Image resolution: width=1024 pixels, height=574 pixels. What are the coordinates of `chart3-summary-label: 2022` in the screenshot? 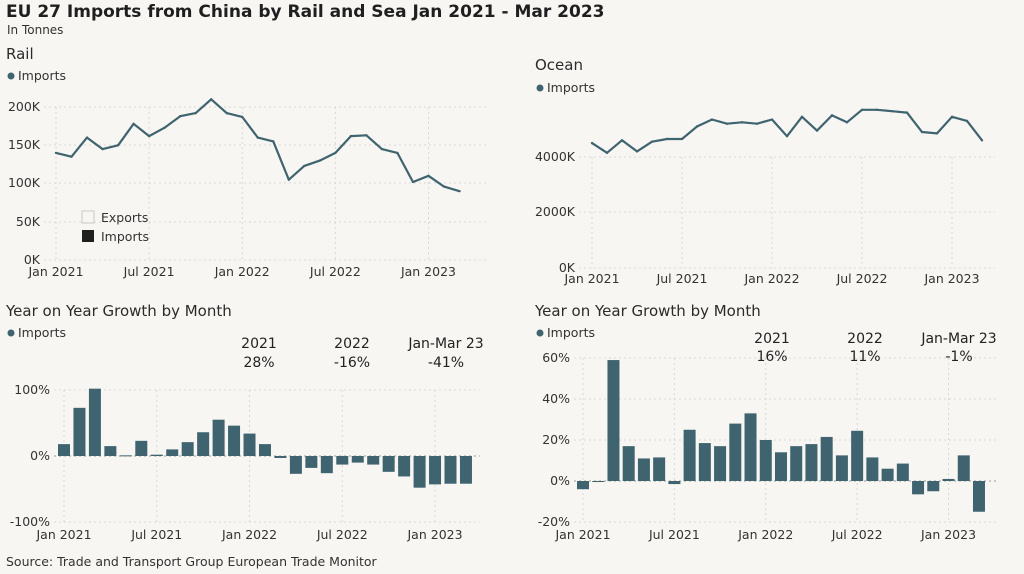 It's located at (352, 344).